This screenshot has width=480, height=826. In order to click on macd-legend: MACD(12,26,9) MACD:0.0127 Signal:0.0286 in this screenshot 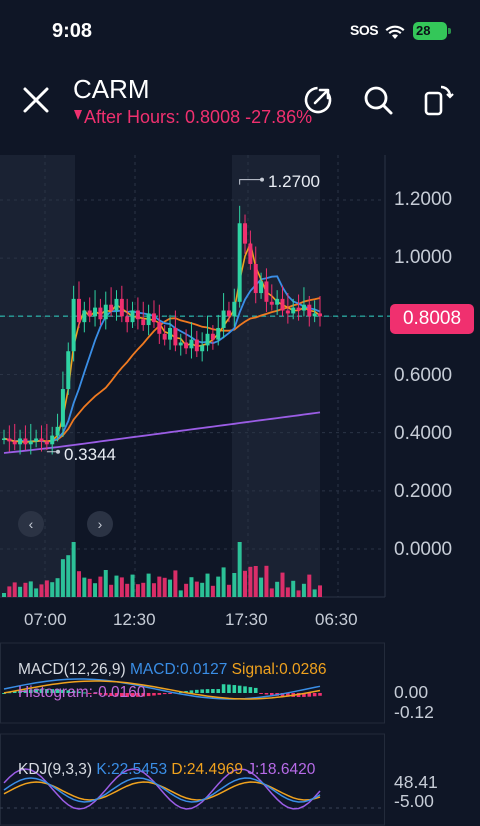, I will do `click(172, 670)`.